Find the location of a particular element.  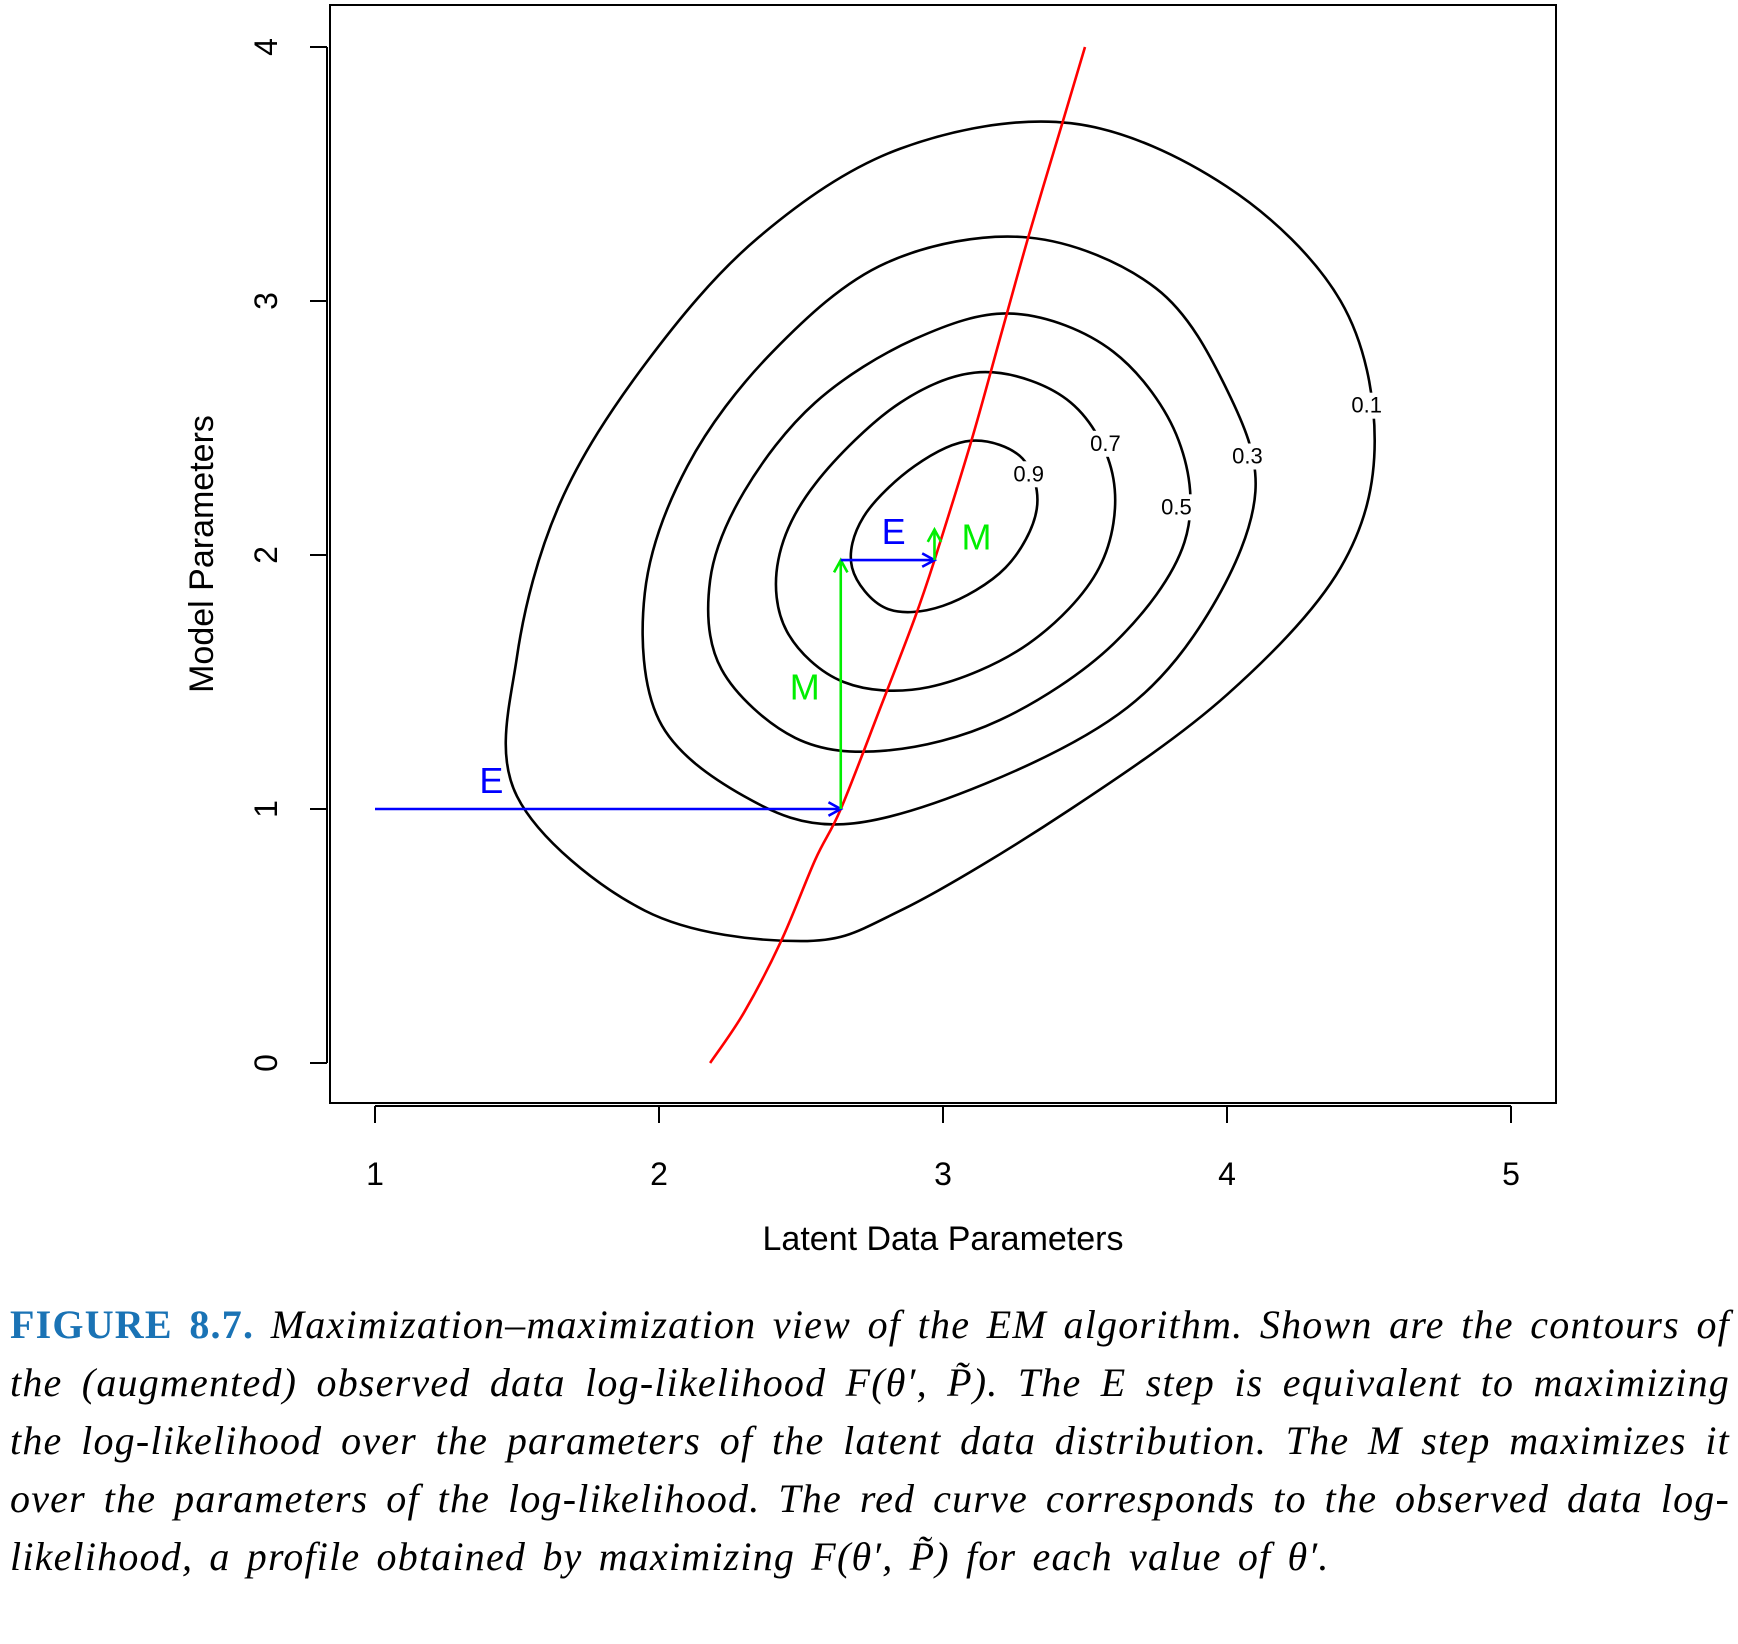

contour-label: 0.5 is located at coordinates (1176, 506).